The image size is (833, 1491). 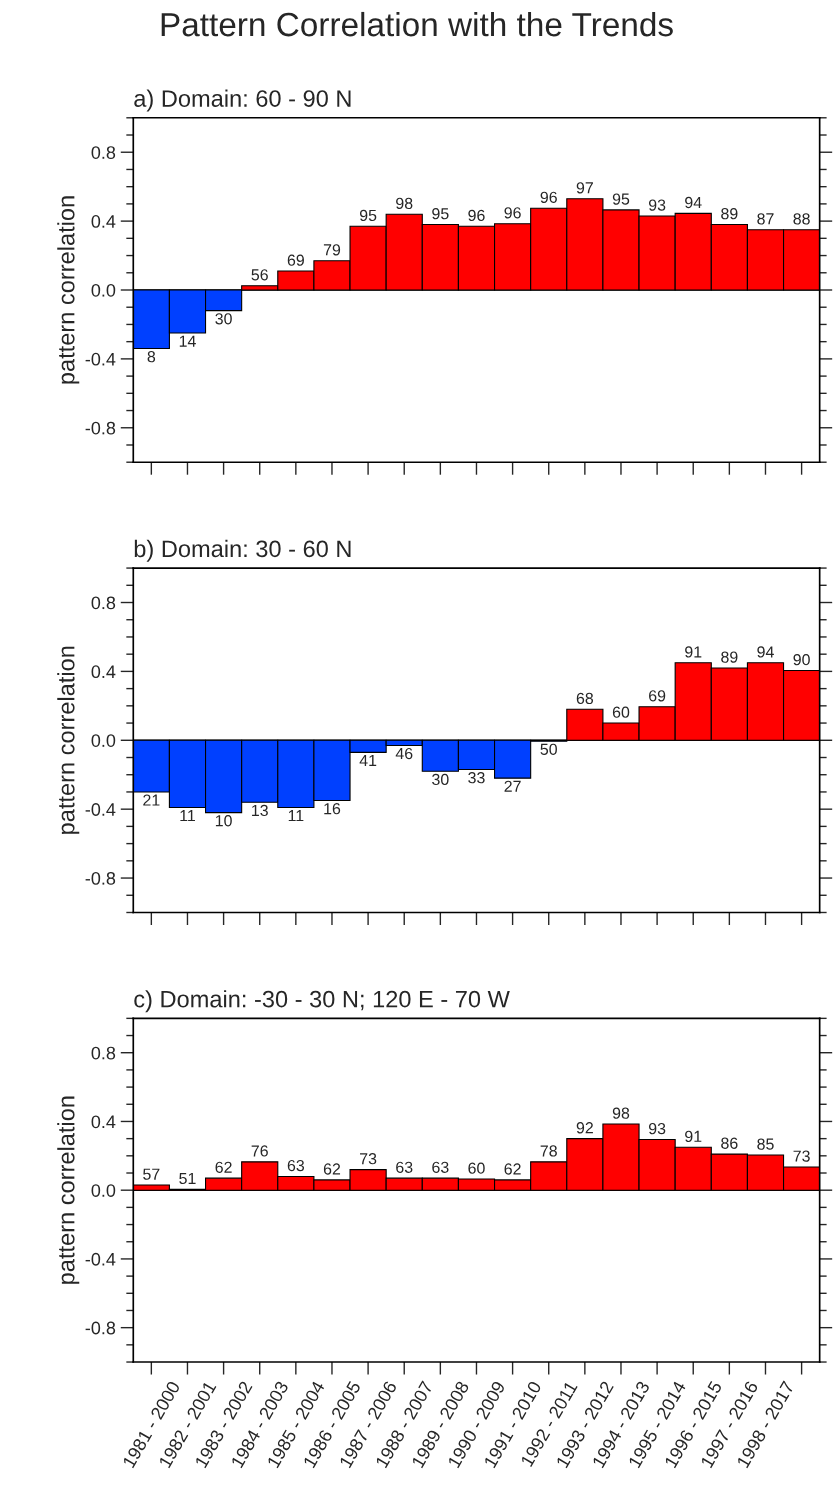 I want to click on chart-subtitle: c) Domain: -30 - 30 N; 120 E - 70 W, so click(x=322, y=1001).